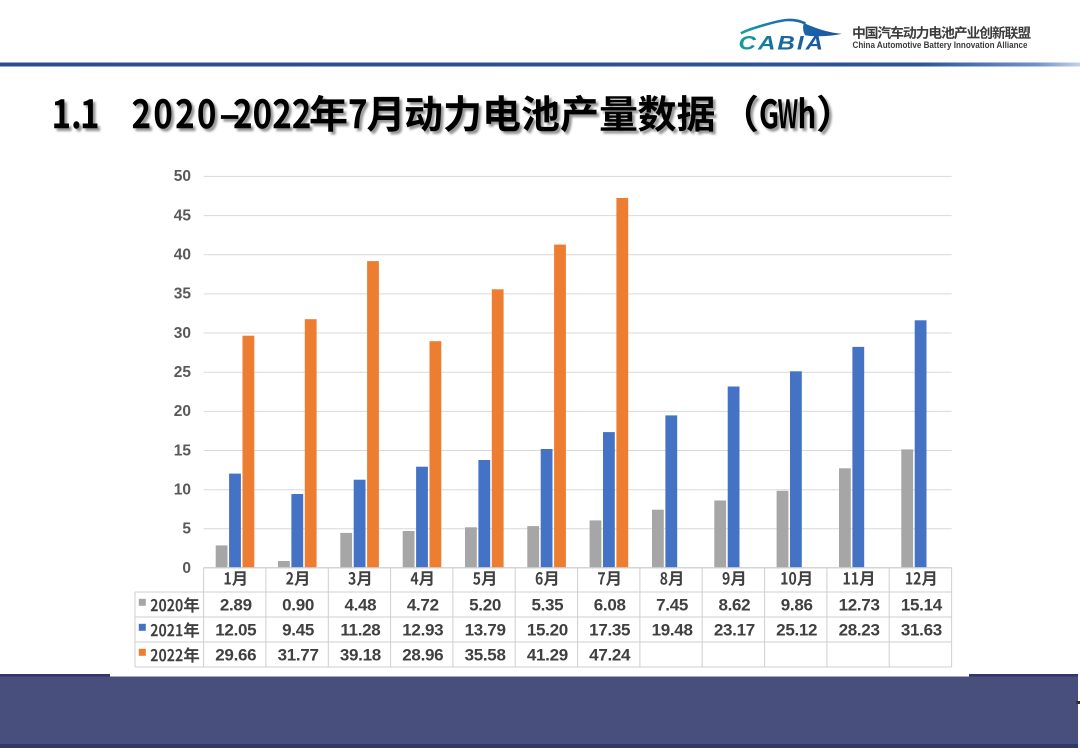  What do you see at coordinates (672, 630) in the screenshot?
I see `svg-text: 19.48` at bounding box center [672, 630].